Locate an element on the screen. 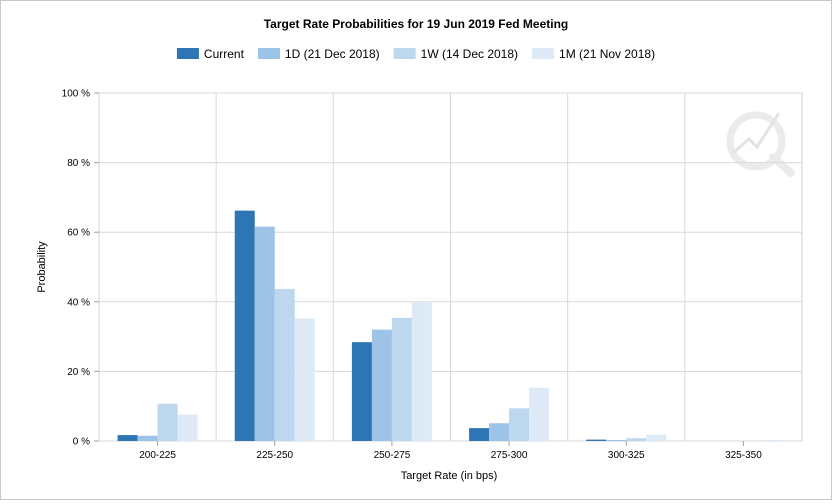  y-tick-label: 80 % is located at coordinates (78, 163).